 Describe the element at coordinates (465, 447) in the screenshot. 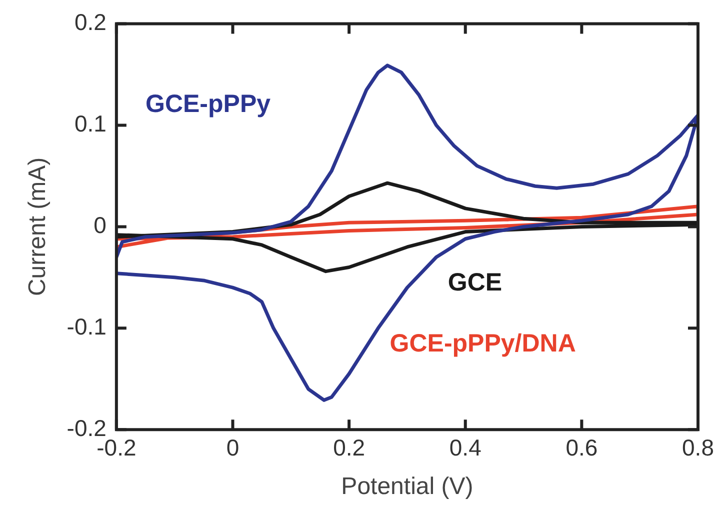

I see `x-tick-label: 0.4` at that location.